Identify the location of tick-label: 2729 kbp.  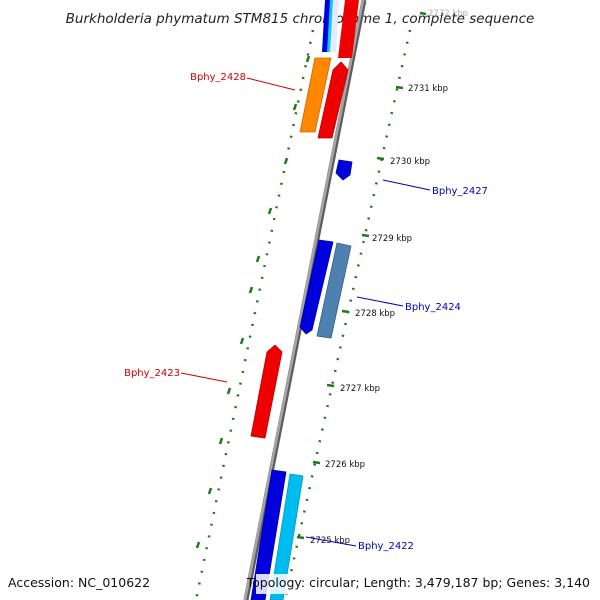
(392, 239).